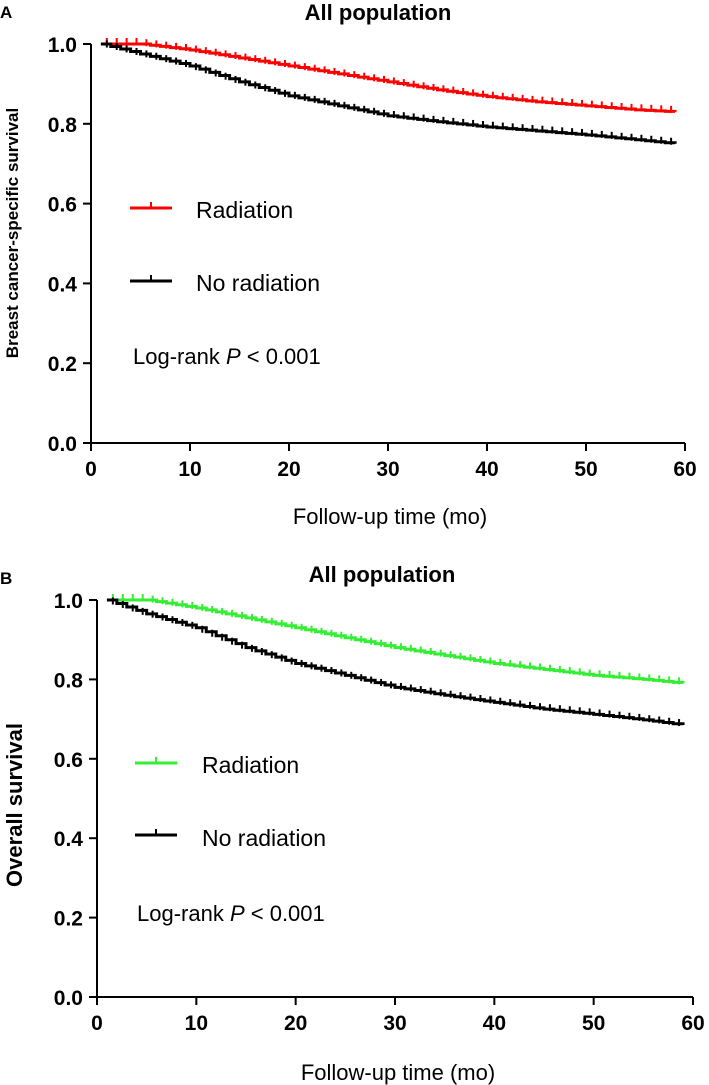 This screenshot has width=709, height=1085. I want to click on y-axis-label: Breast cancer-specific survival, so click(12, 233).